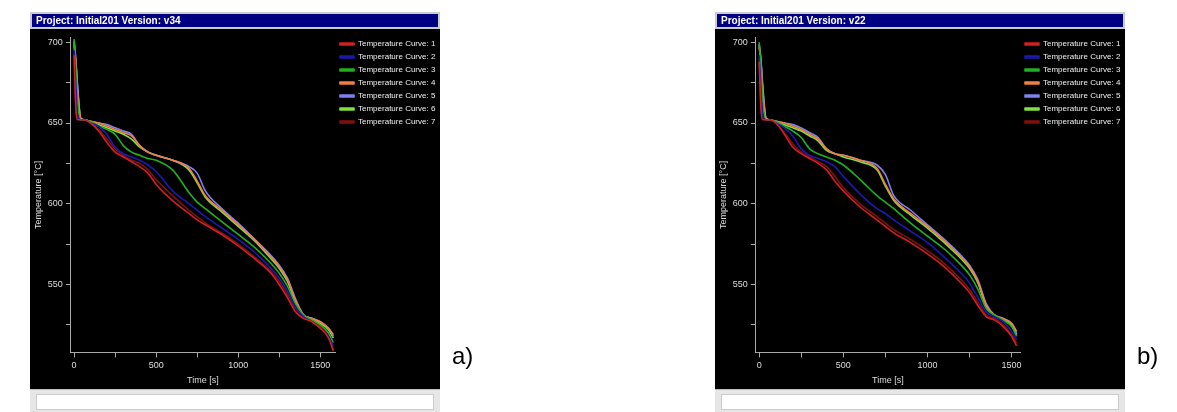 Image resolution: width=1177 pixels, height=412 pixels. I want to click on chart-title: Project: Initial201 Version: v22, so click(920, 20).